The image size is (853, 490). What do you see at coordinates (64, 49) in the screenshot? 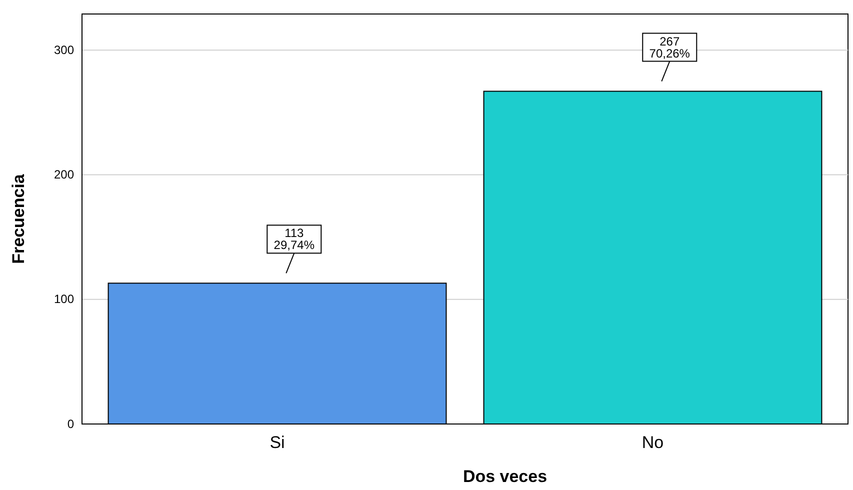
I see `y-tick-label: 300` at bounding box center [64, 49].